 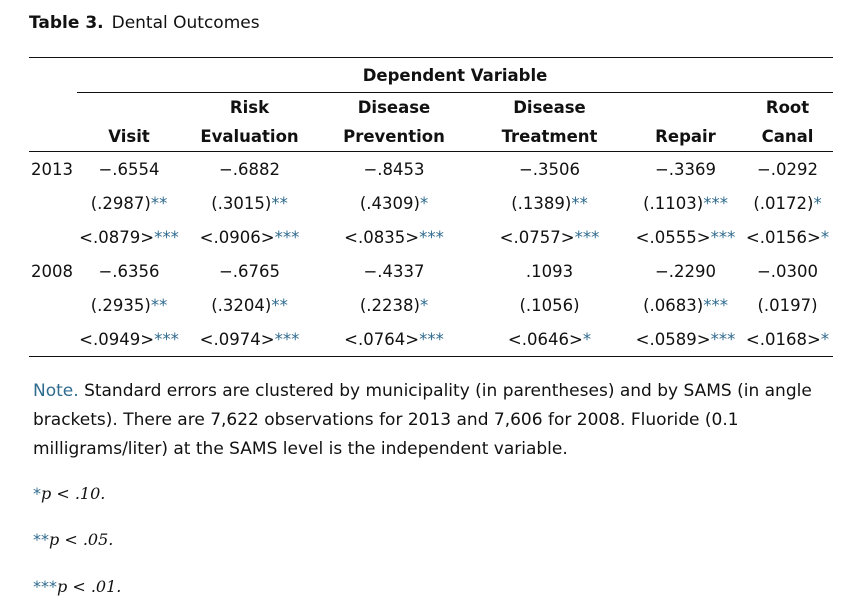 I want to click on table-label: Table 3., so click(x=66, y=23).